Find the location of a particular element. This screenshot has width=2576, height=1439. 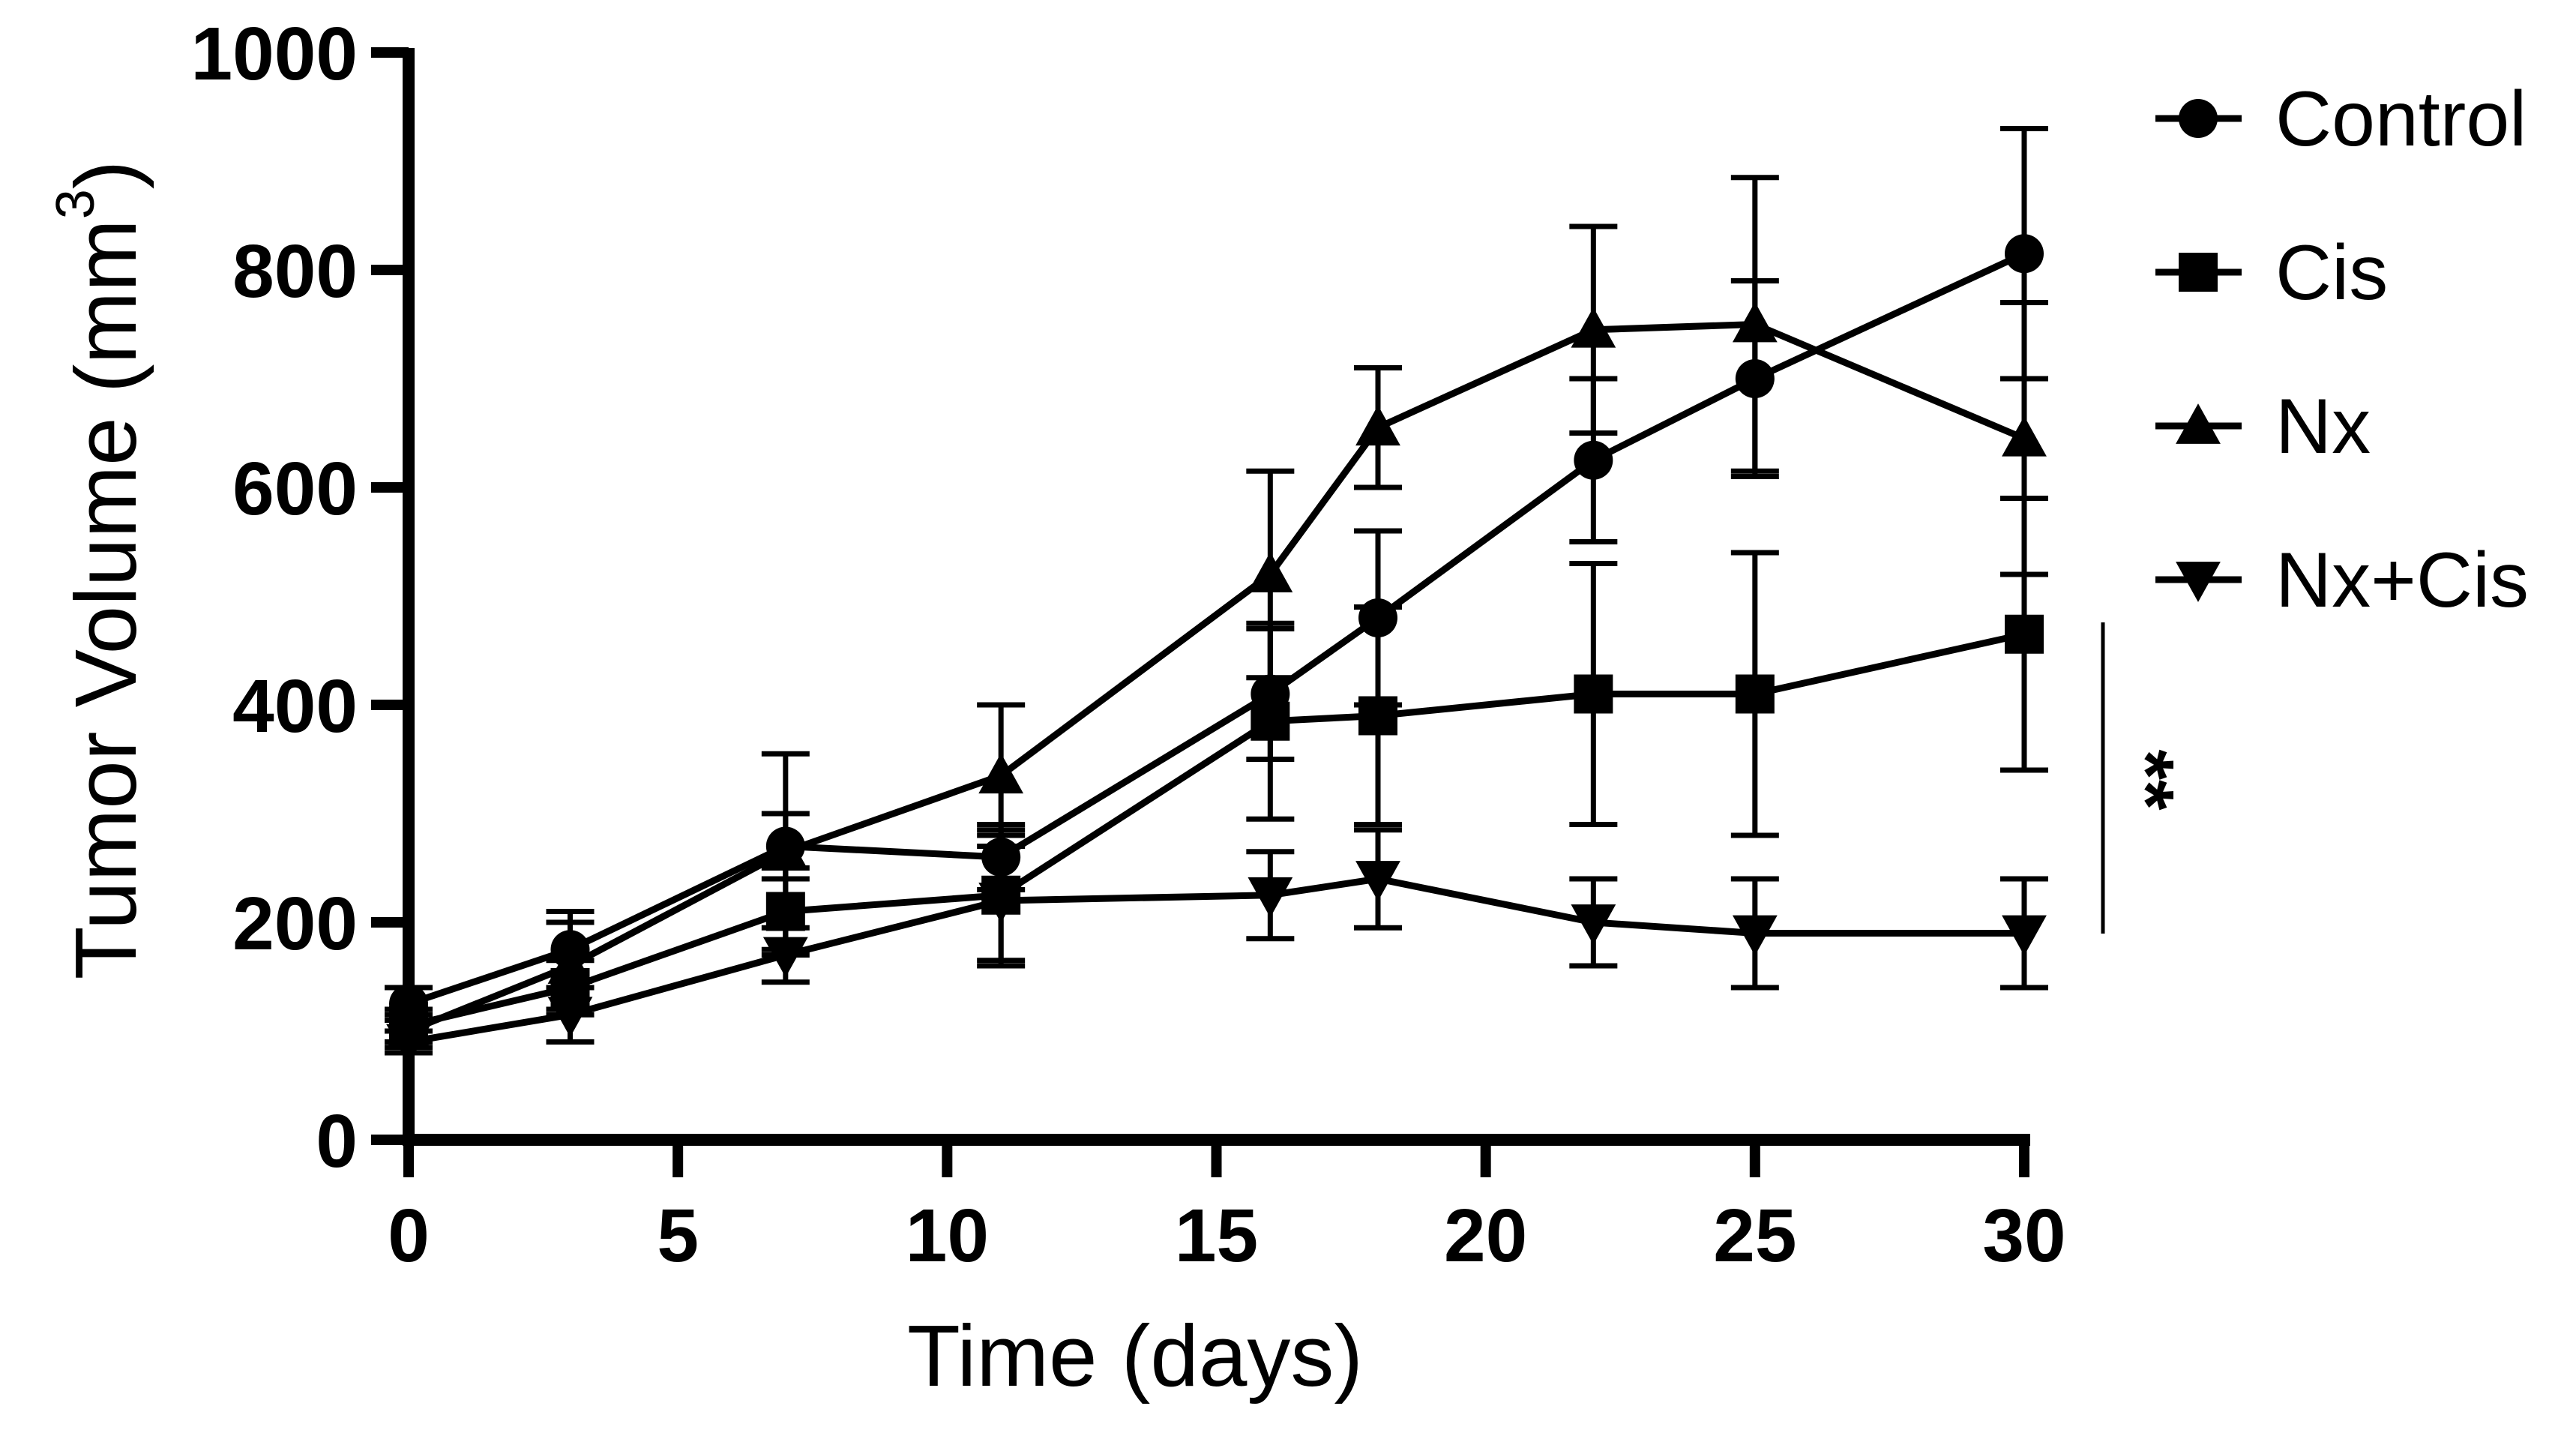

x-tick-label: 0 is located at coordinates (409, 1236).